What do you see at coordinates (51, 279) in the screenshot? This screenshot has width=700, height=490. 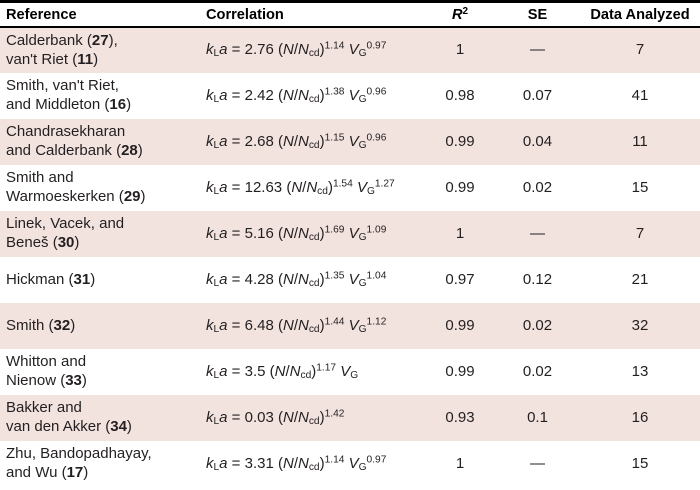 I see `reference-cell: Hickman (31)` at bounding box center [51, 279].